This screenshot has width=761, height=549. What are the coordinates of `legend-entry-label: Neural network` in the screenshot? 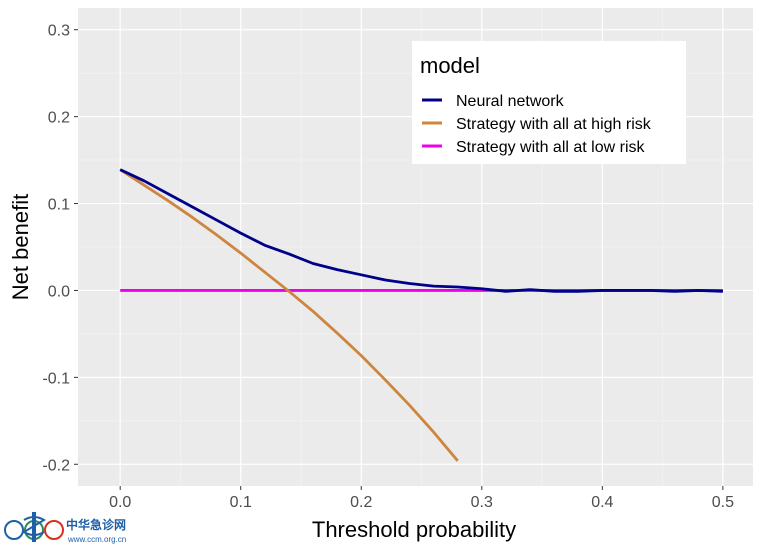 It's located at (510, 101).